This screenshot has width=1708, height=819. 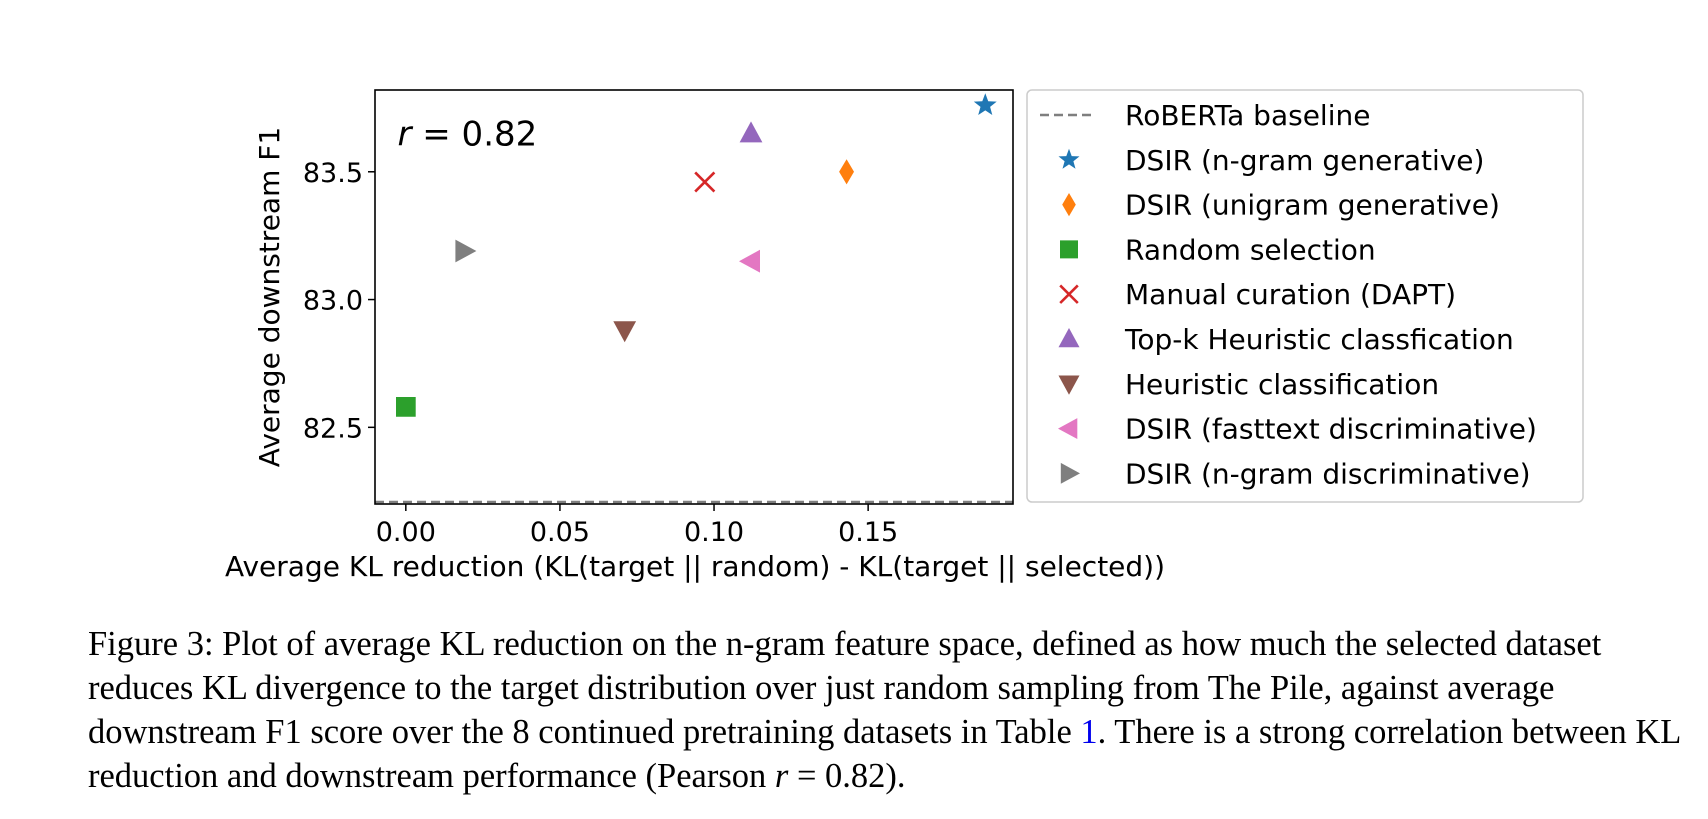 I want to click on data-point-triangle-left, so click(x=749, y=261).